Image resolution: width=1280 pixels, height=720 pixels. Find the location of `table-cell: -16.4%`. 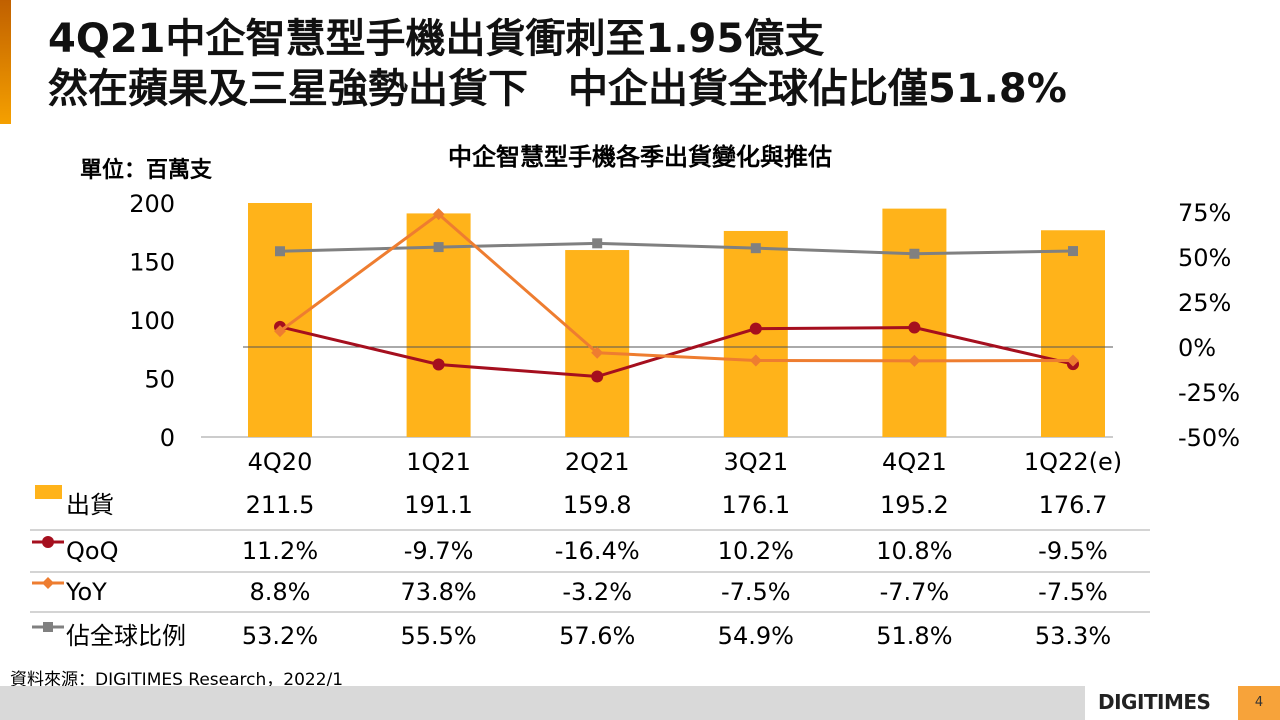

table-cell: -16.4% is located at coordinates (597, 551).